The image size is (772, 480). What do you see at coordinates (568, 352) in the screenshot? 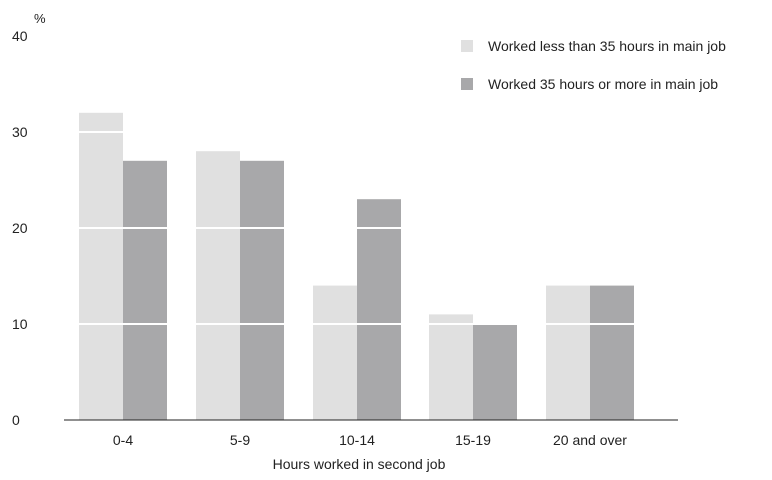
I see `bar-under-35-20-and-over` at bounding box center [568, 352].